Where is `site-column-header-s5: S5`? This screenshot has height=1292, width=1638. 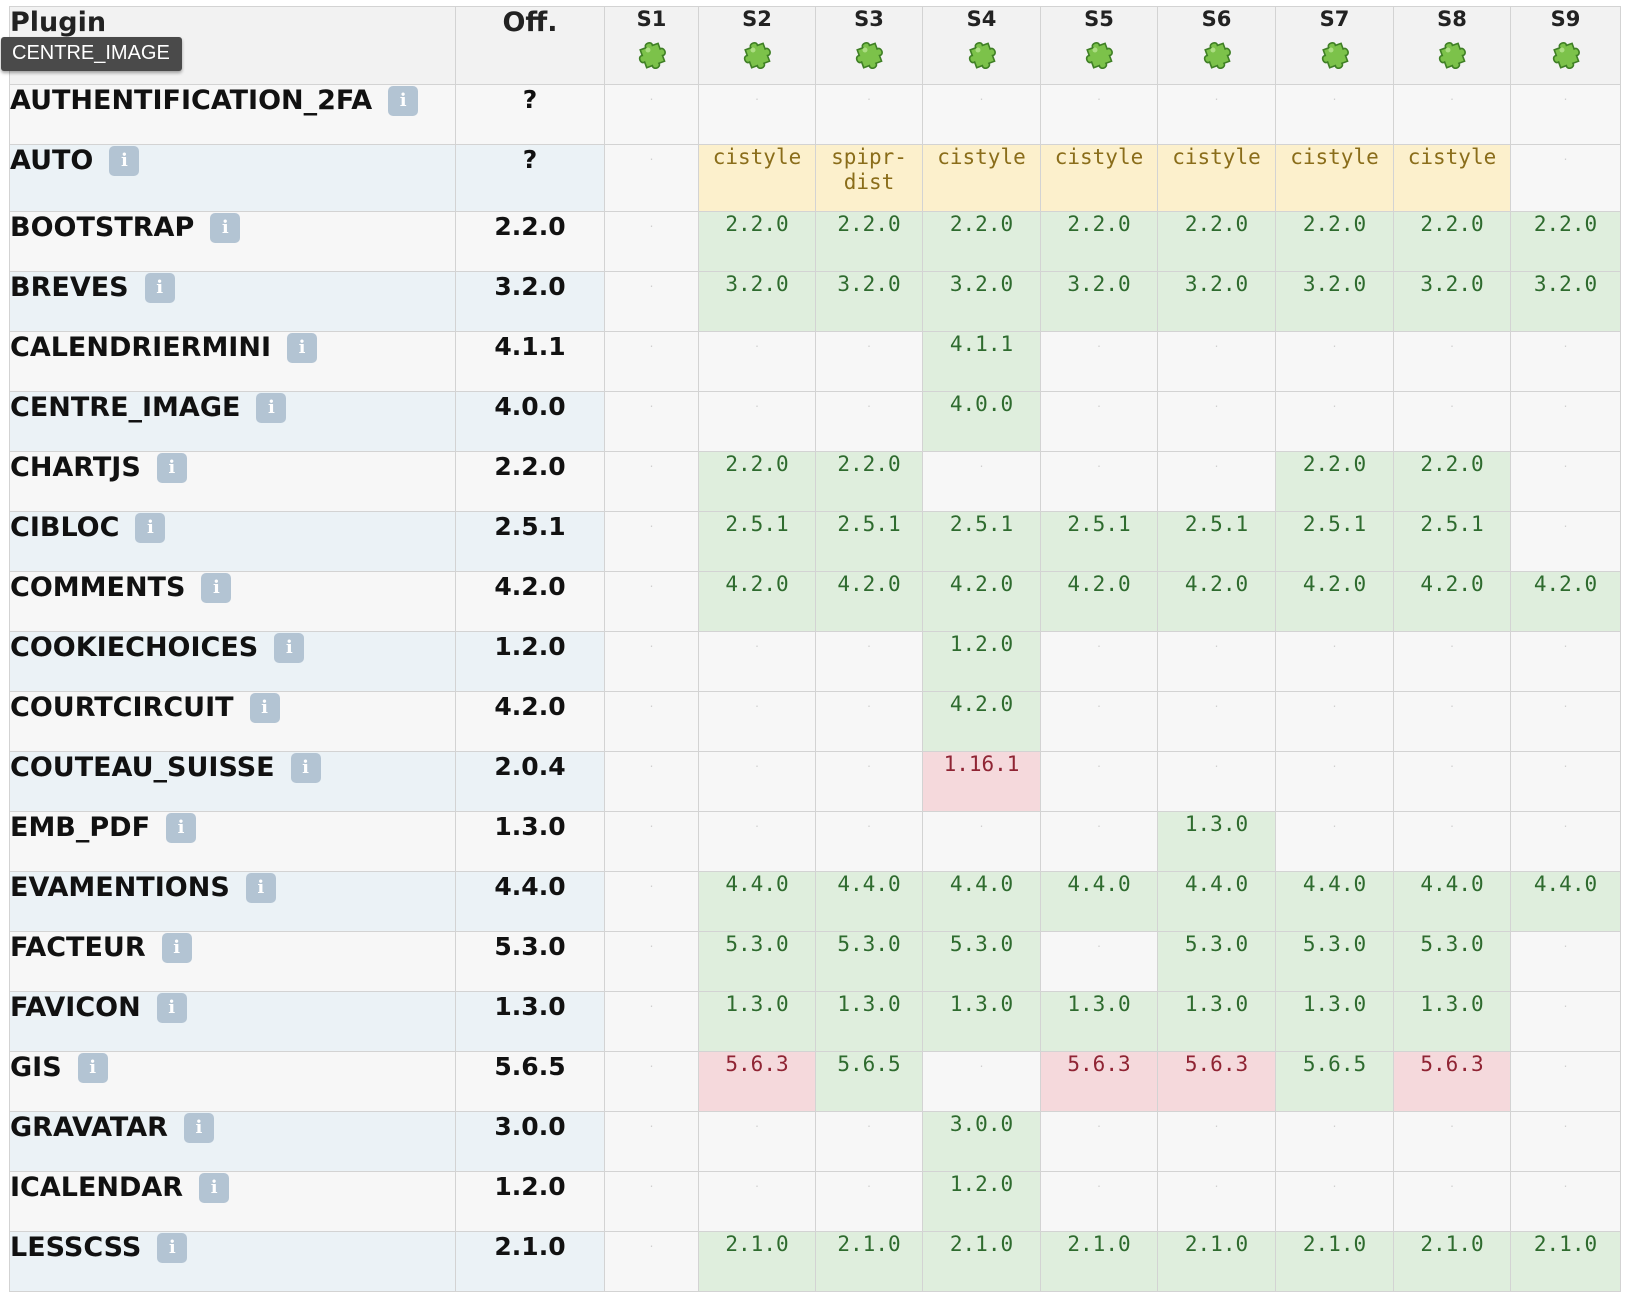 site-column-header-s5: S5 is located at coordinates (1099, 45).